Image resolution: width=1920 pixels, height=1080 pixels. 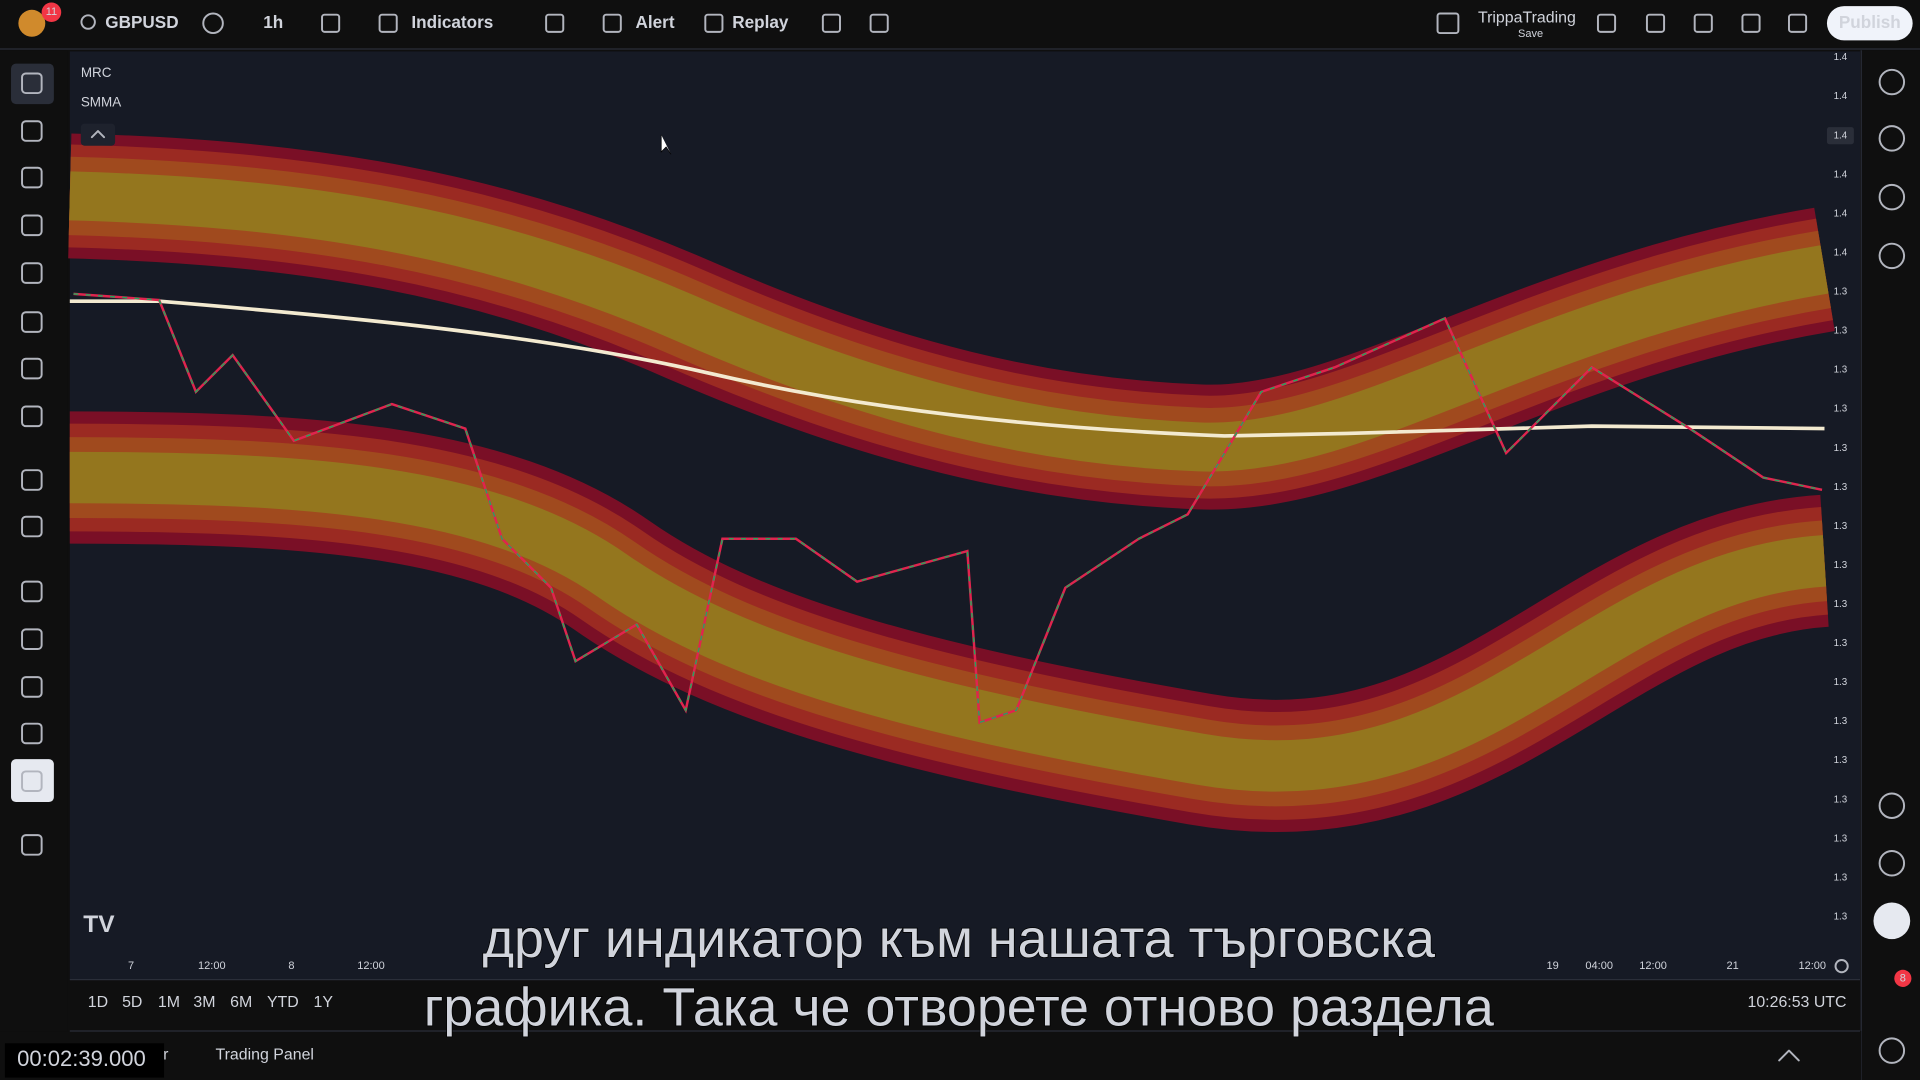 I want to click on subtitle: друг индикатор към нашата търговска, so click(x=959, y=939).